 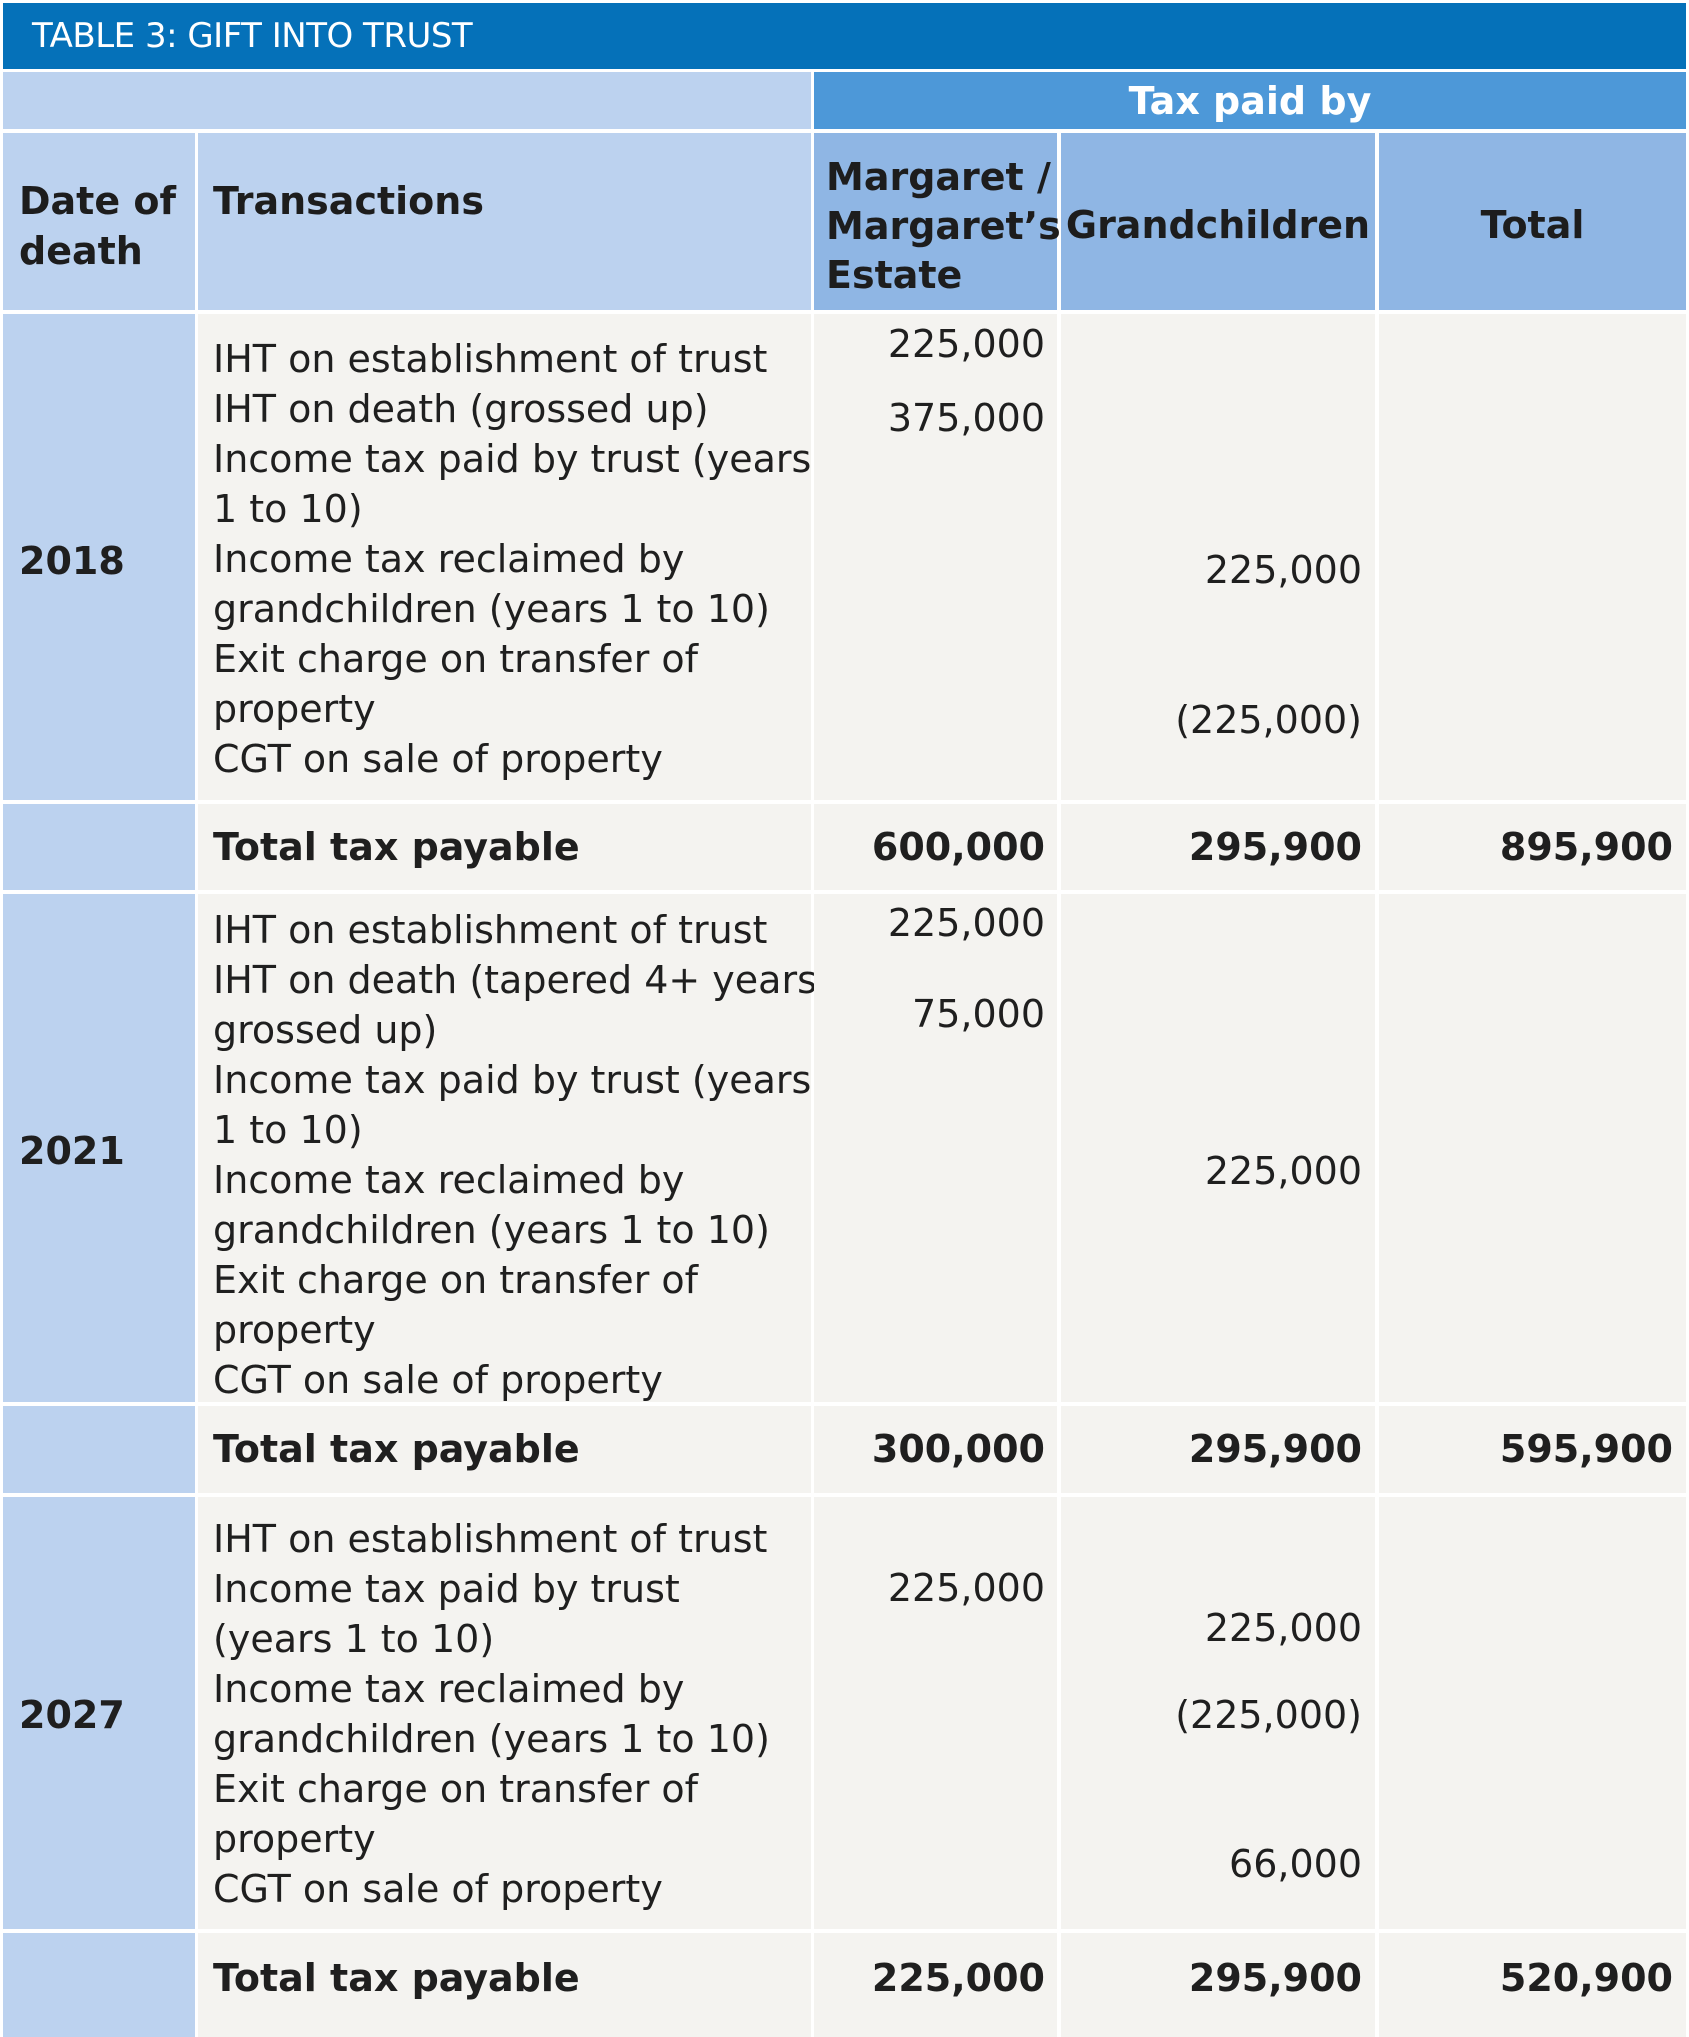 I want to click on margaret-header: Margaret / Margaret’s Estate, so click(x=937, y=221).